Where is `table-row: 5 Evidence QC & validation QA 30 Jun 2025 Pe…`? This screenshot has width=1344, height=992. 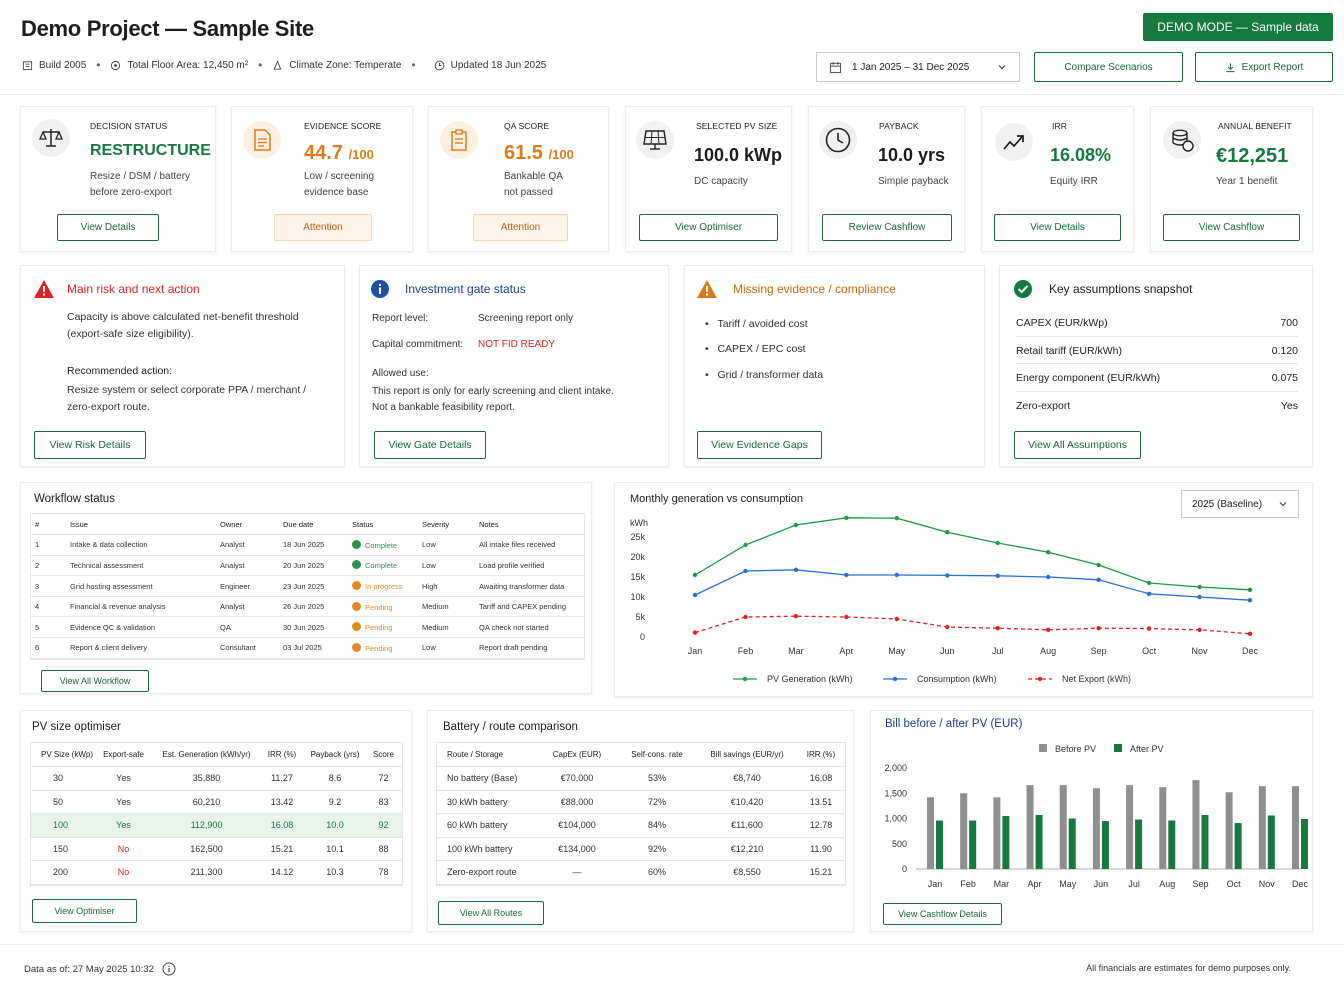
table-row: 5 Evidence QC & validation QA 30 Jun 2025 Pe… is located at coordinates (307, 627).